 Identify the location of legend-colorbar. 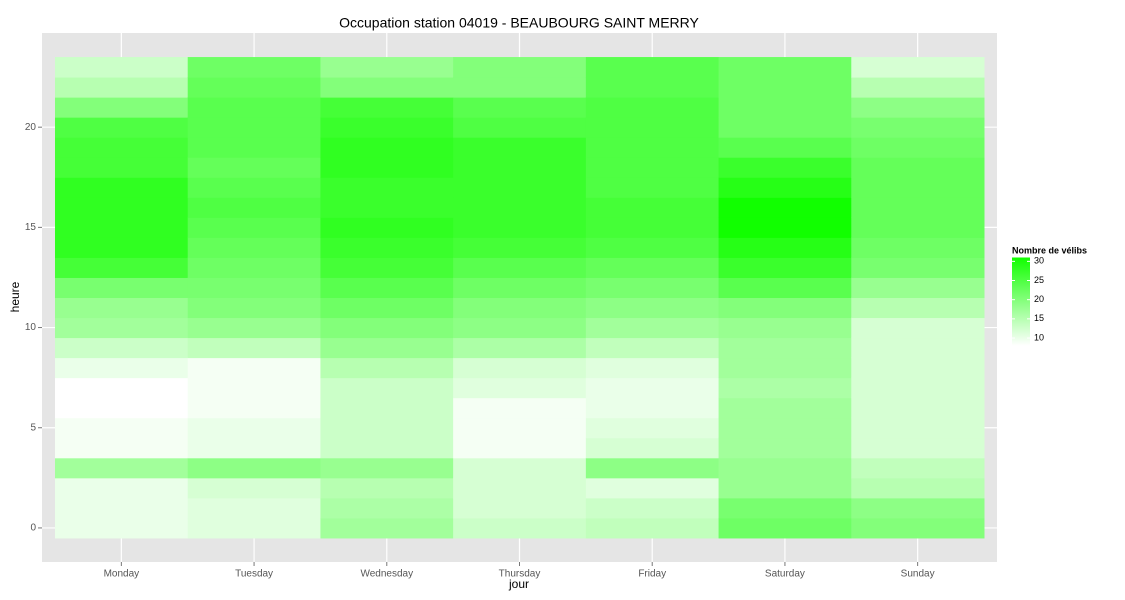
(1021, 301).